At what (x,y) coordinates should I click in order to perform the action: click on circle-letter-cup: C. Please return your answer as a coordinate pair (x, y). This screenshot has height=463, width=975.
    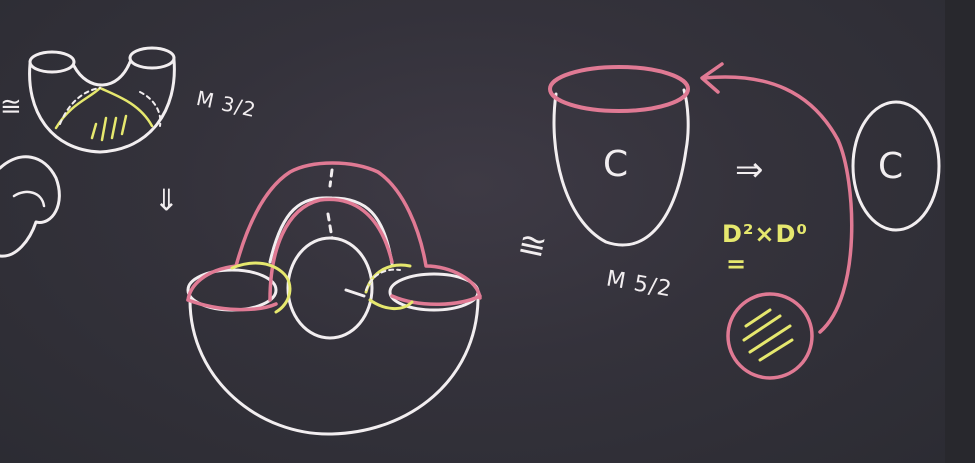
    Looking at the image, I should click on (616, 164).